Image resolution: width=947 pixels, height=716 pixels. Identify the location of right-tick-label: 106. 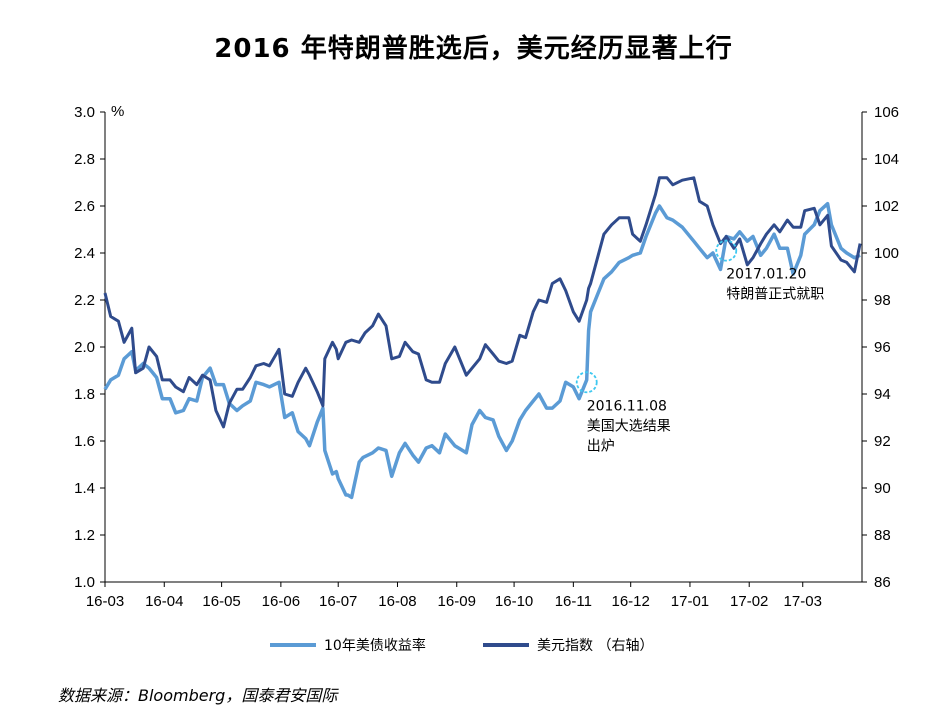
(886, 112).